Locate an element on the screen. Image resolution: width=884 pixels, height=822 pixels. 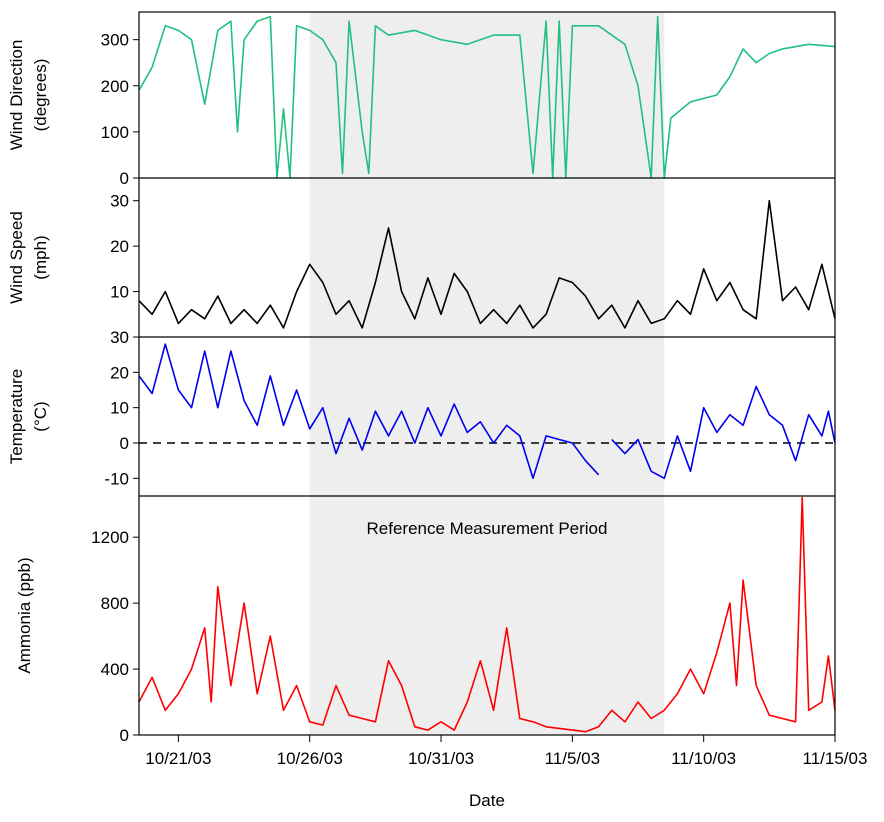
wind-direction-y-axis-title: (degrees) is located at coordinates (40, 95).